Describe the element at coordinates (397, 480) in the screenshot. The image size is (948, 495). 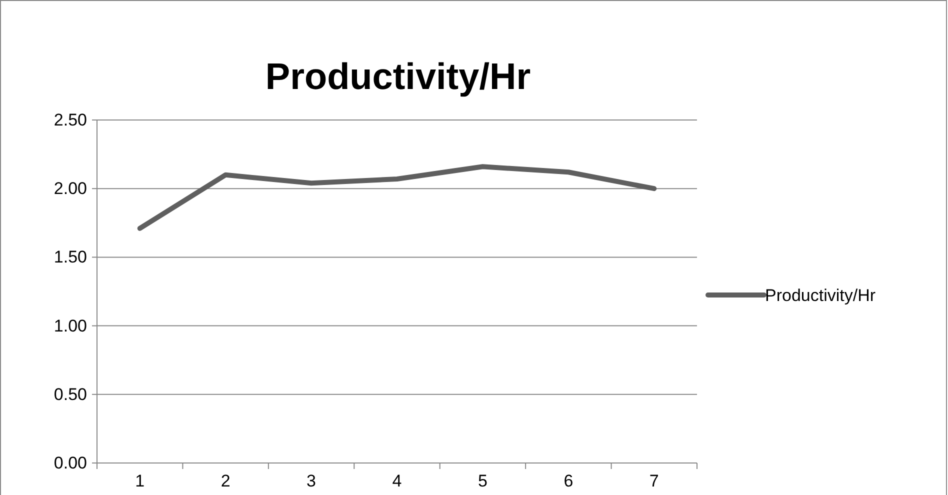
I see `x-tick-label: 4` at that location.